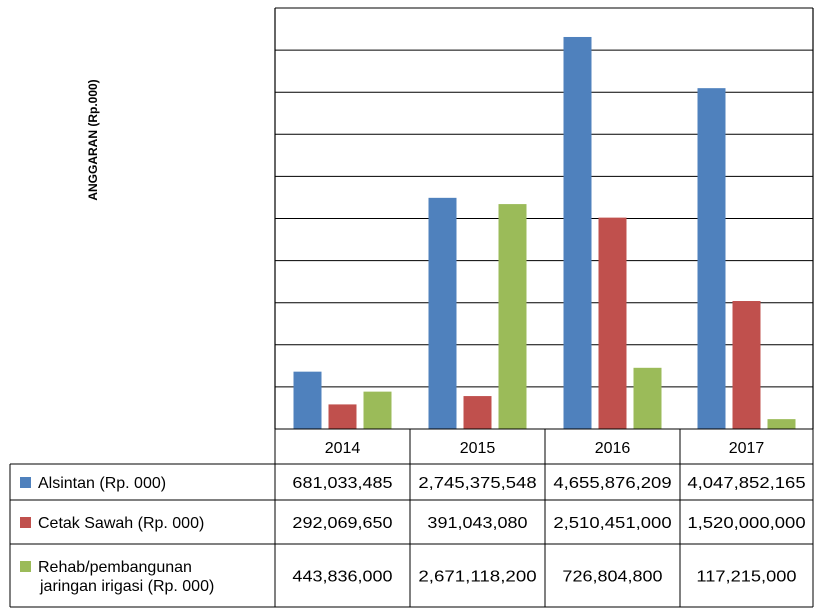  Describe the element at coordinates (102, 483) in the screenshot. I see `legend-label: Alsintan (Rp. 000)` at that location.